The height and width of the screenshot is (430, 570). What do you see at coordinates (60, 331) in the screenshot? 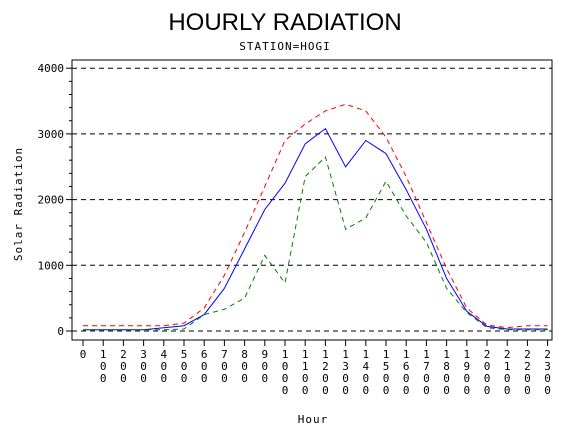
I see `y-tick-label: 0` at bounding box center [60, 331].